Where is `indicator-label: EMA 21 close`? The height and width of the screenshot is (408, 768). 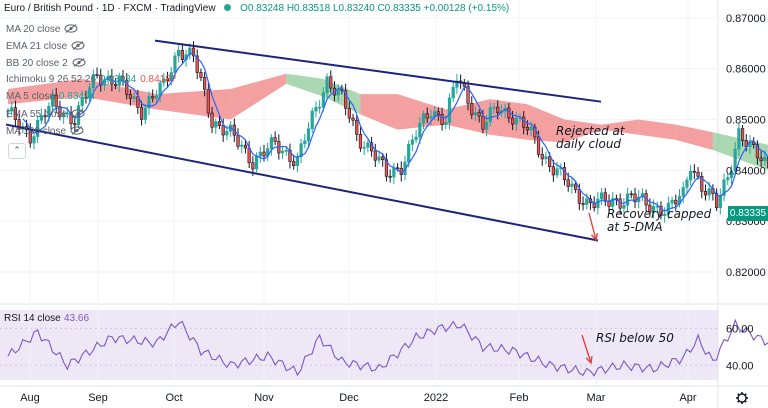 indicator-label: EMA 21 close is located at coordinates (37, 46).